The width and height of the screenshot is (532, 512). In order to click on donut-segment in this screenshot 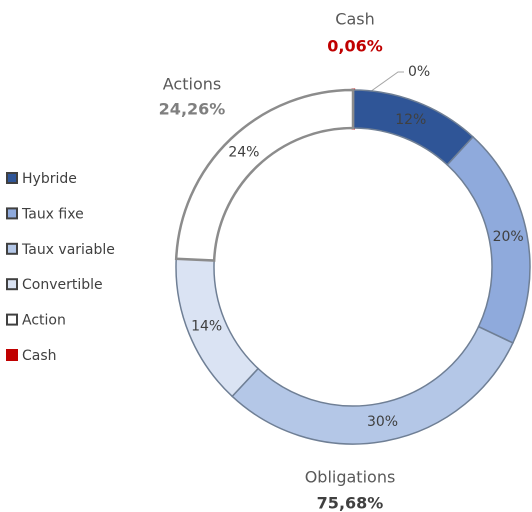, I will do `click(264, 175)`.